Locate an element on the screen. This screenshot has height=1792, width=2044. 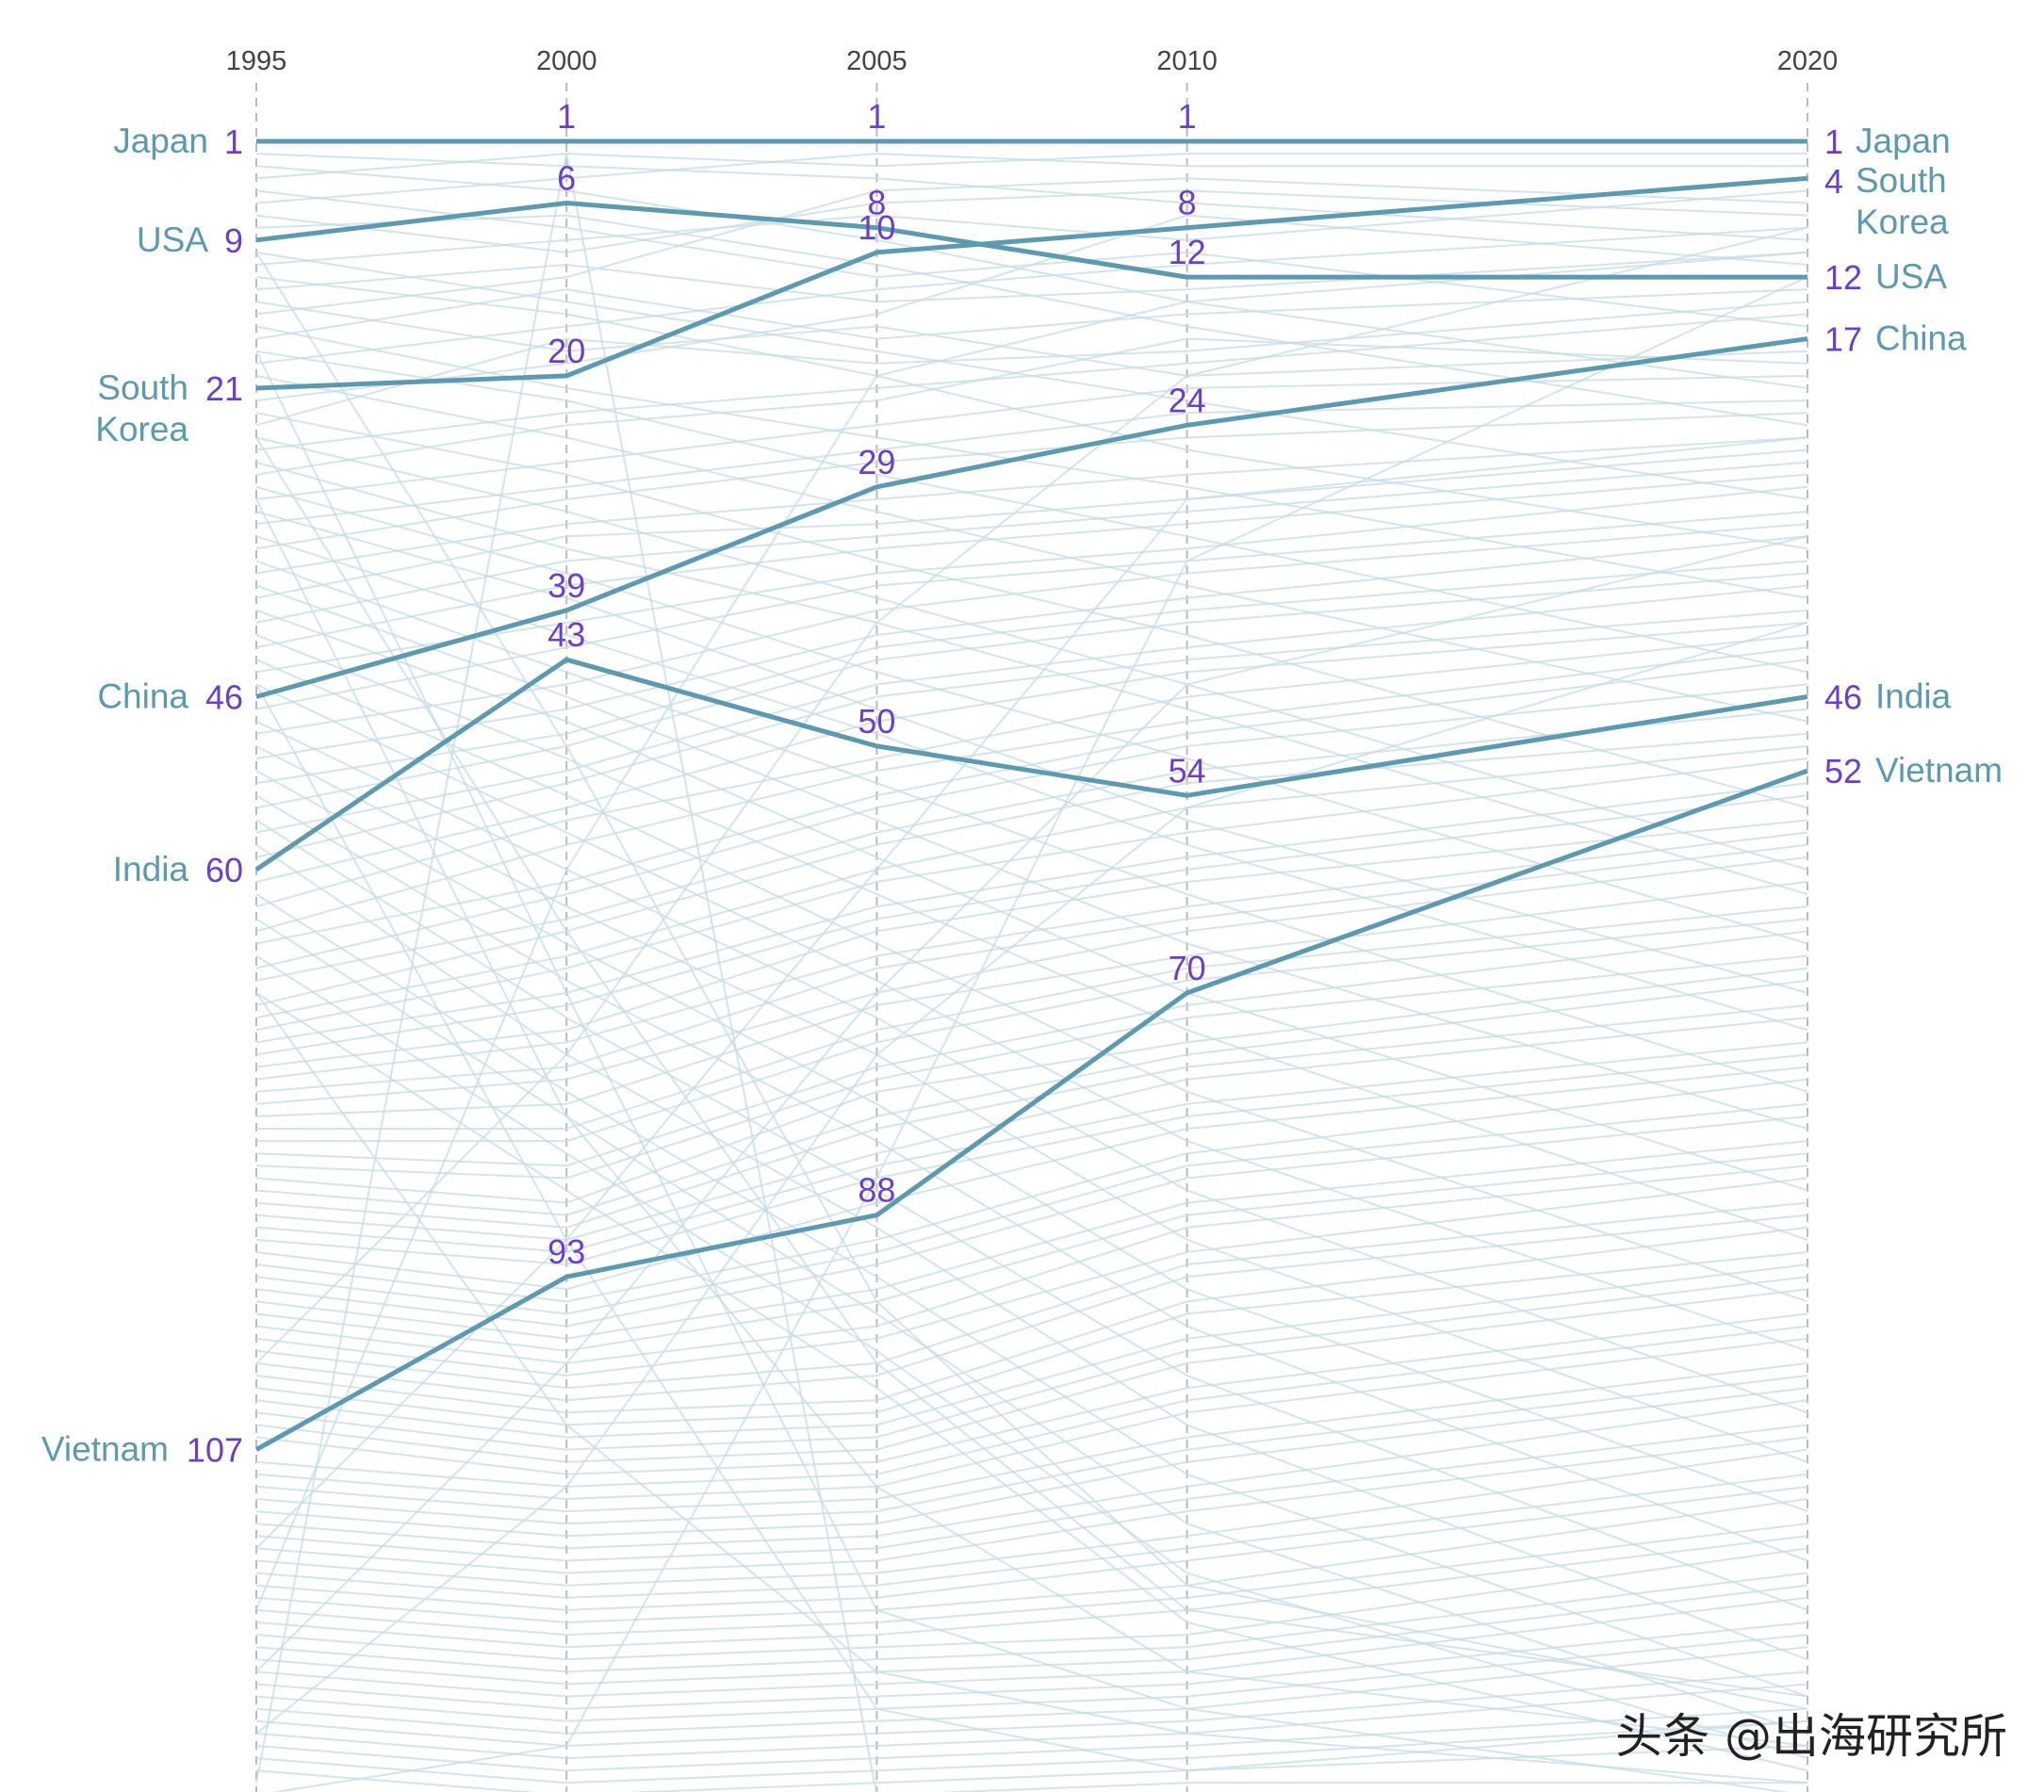
rank-label-china-2000: 39 is located at coordinates (566, 585).